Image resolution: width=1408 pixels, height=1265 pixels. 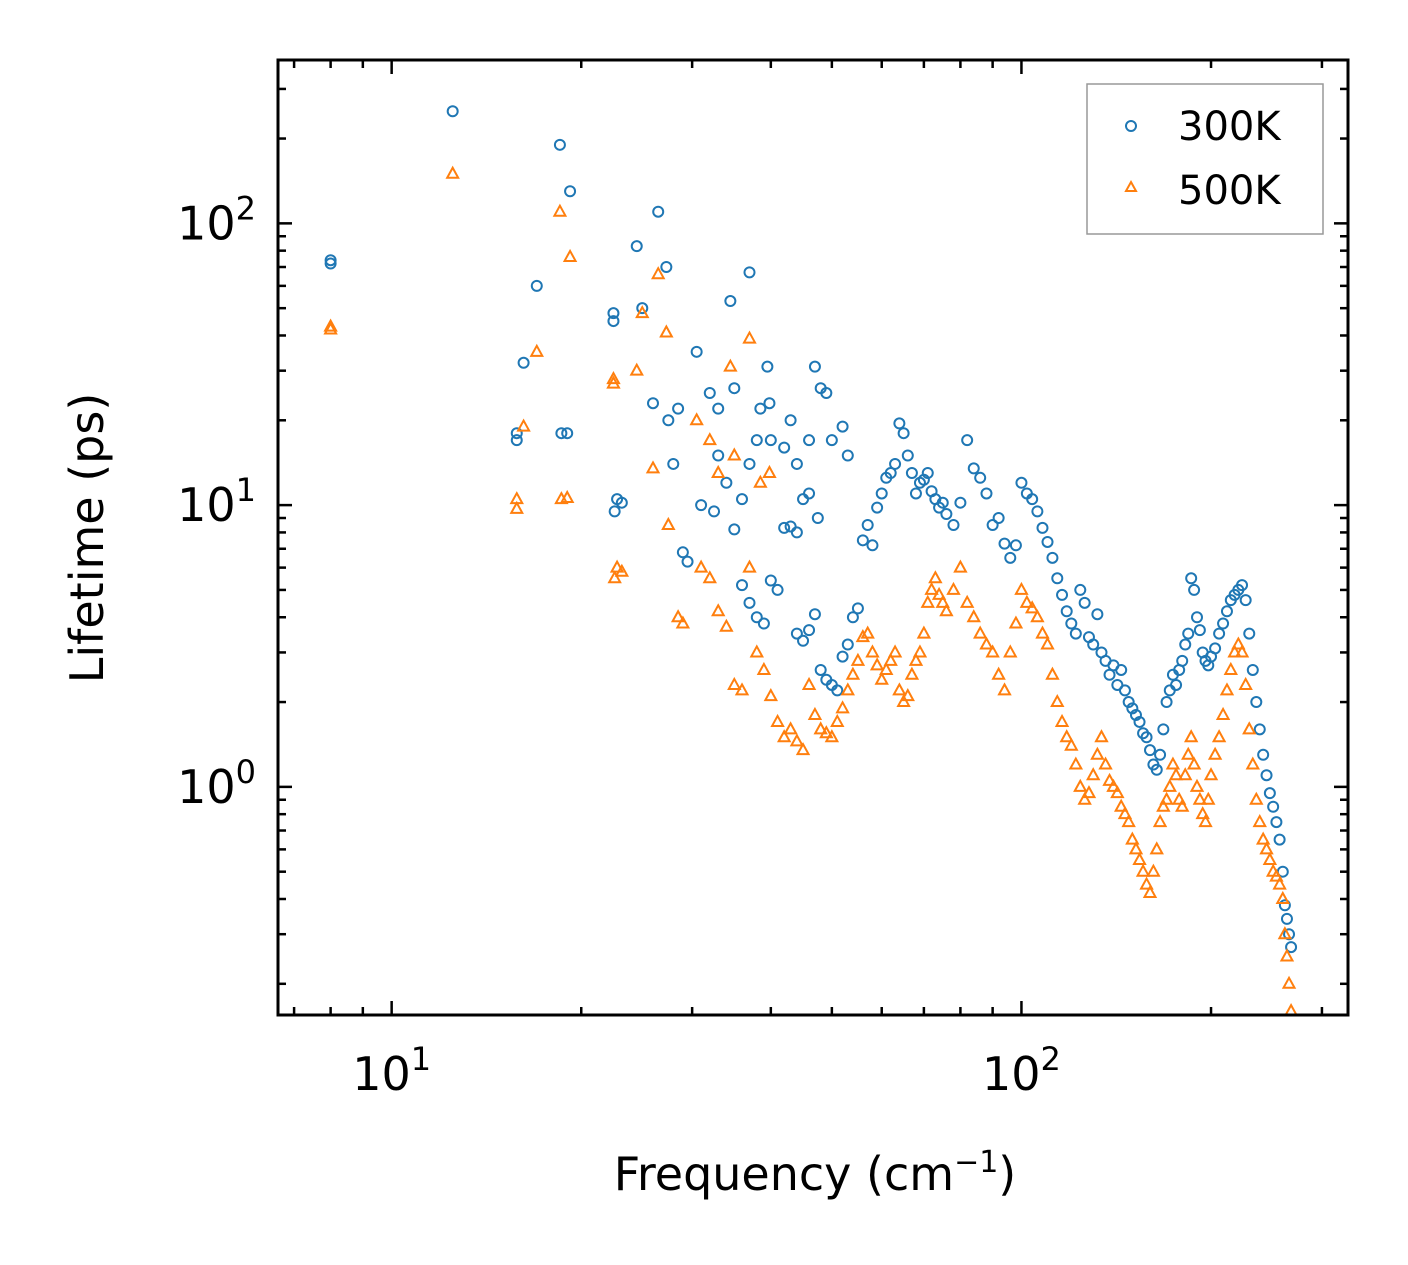 I want to click on x-tick-label: 10¹, so click(x=391, y=1070).